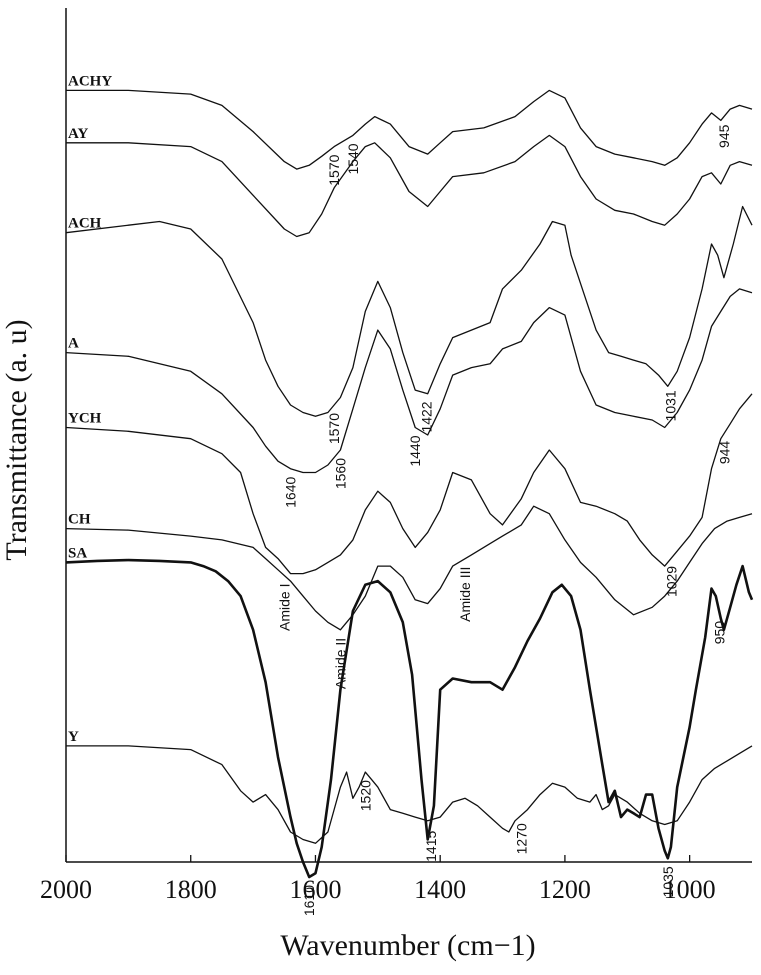  I want to click on peak-label: 1610, so click(309, 900).